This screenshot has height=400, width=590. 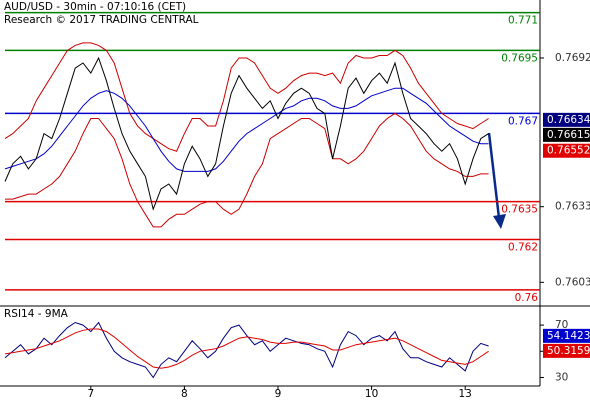 I want to click on level-label: 0.7635, so click(x=519, y=210).